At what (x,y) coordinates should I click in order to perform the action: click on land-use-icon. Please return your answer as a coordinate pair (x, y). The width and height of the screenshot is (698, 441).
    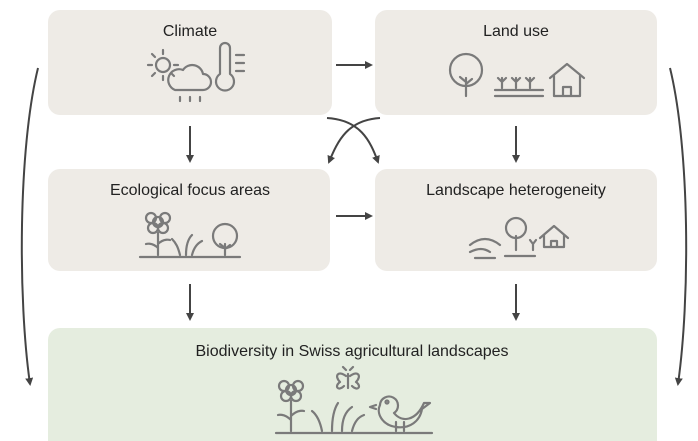
    Looking at the image, I should click on (517, 75).